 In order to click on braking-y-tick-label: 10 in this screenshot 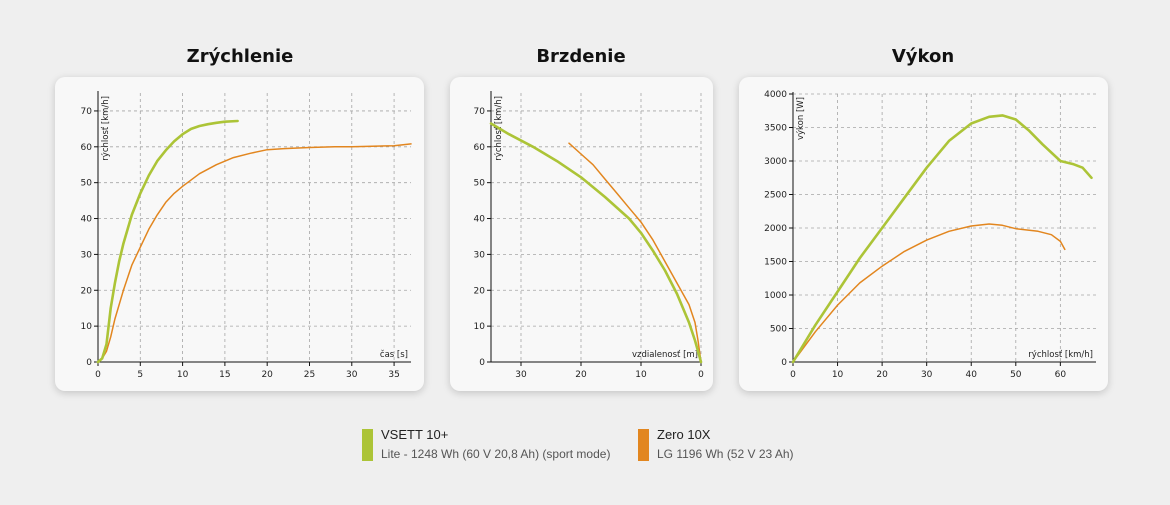, I will do `click(480, 327)`.